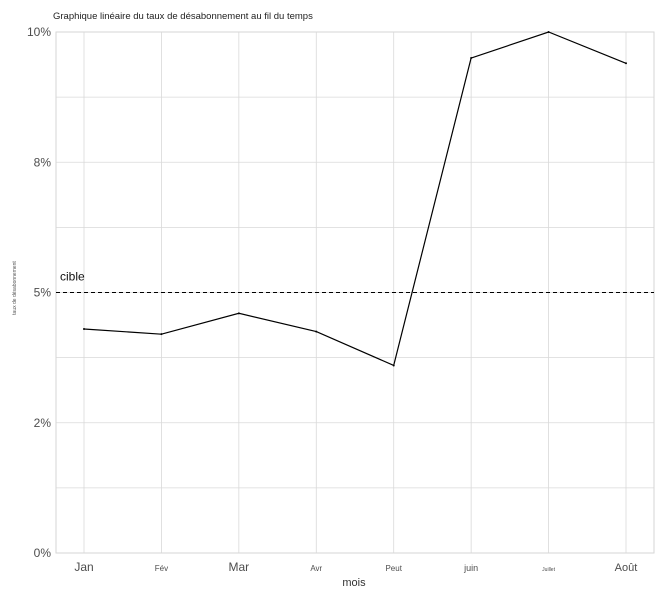  I want to click on x-tick-label: Mar, so click(239, 567).